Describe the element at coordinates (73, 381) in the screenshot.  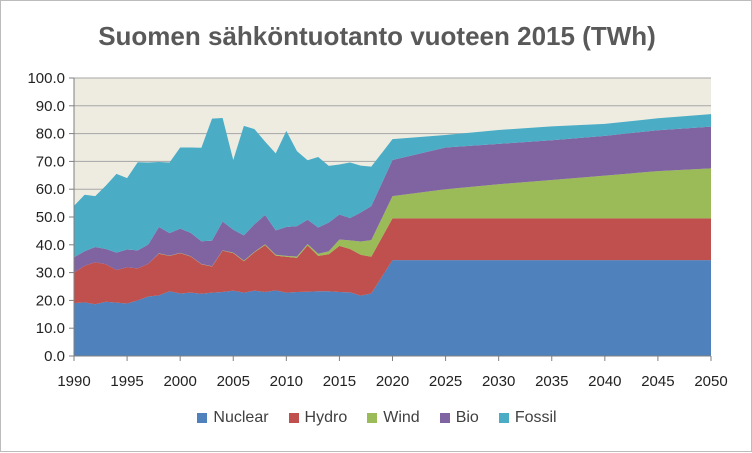
I see `x-tick-label: 1990` at that location.